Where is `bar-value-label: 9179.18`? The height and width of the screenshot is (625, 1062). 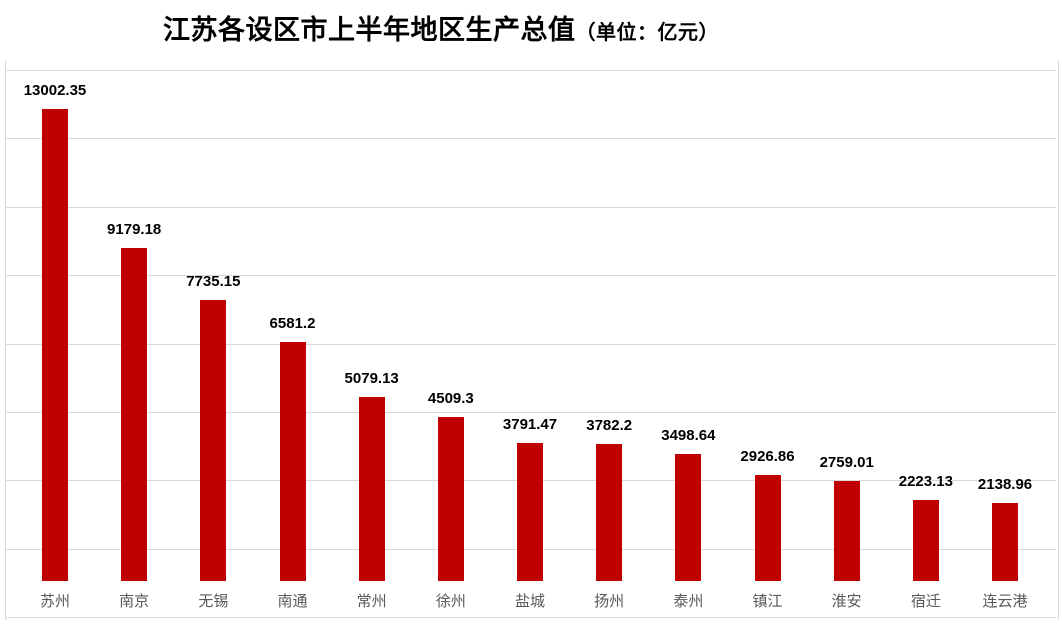 bar-value-label: 9179.18 is located at coordinates (134, 229).